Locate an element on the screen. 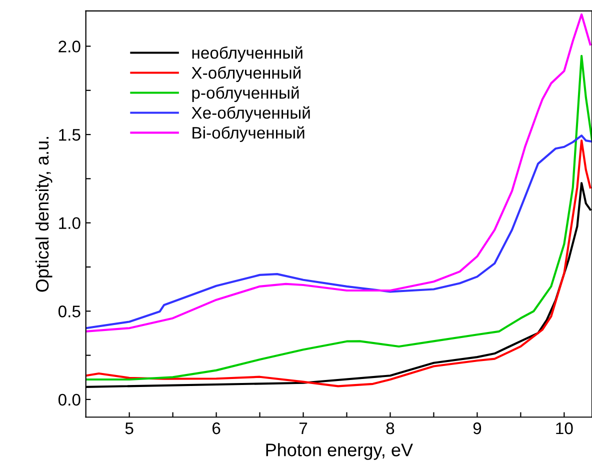 Image resolution: width=592 pixels, height=474 pixels. legend-label: Bi-облученный is located at coordinates (248, 134).